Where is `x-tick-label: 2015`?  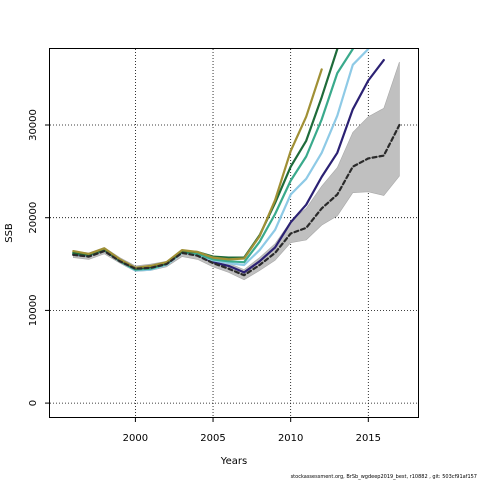
x-tick-label: 2015 is located at coordinates (368, 438).